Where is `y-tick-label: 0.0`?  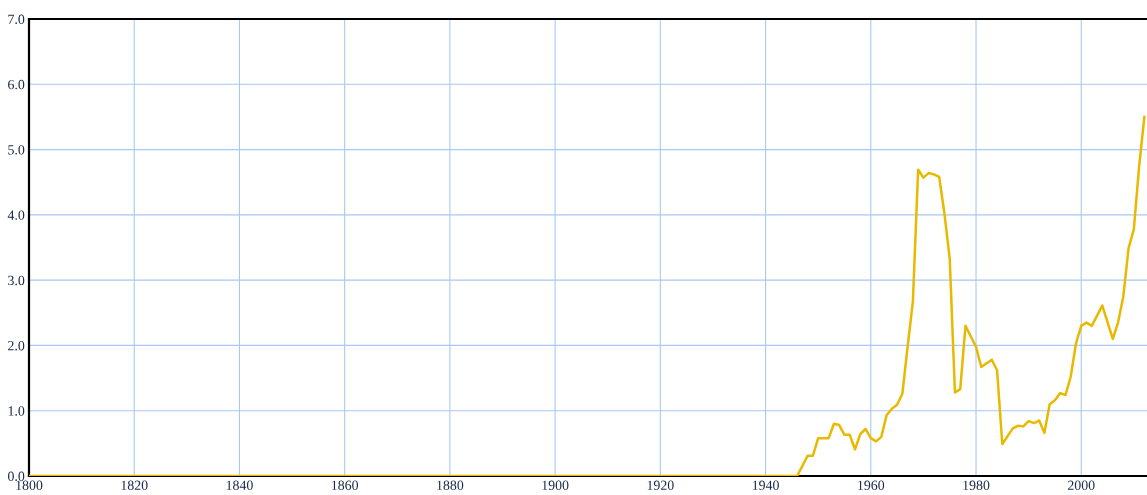 y-tick-label: 0.0 is located at coordinates (16, 476).